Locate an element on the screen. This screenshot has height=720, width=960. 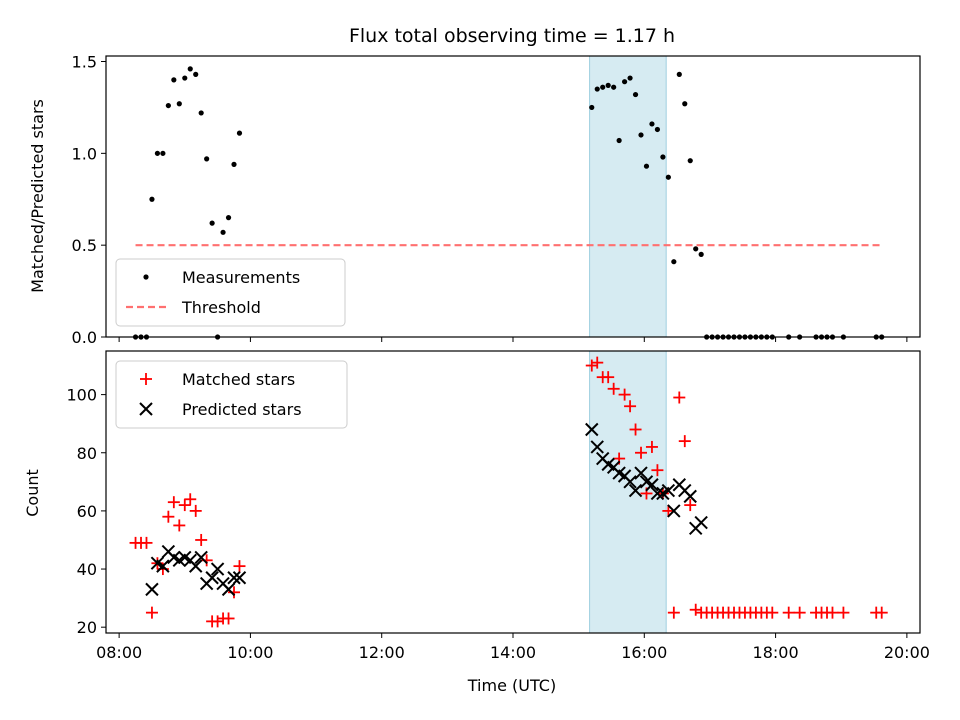
legend-predicted-marker is located at coordinates (146, 409).